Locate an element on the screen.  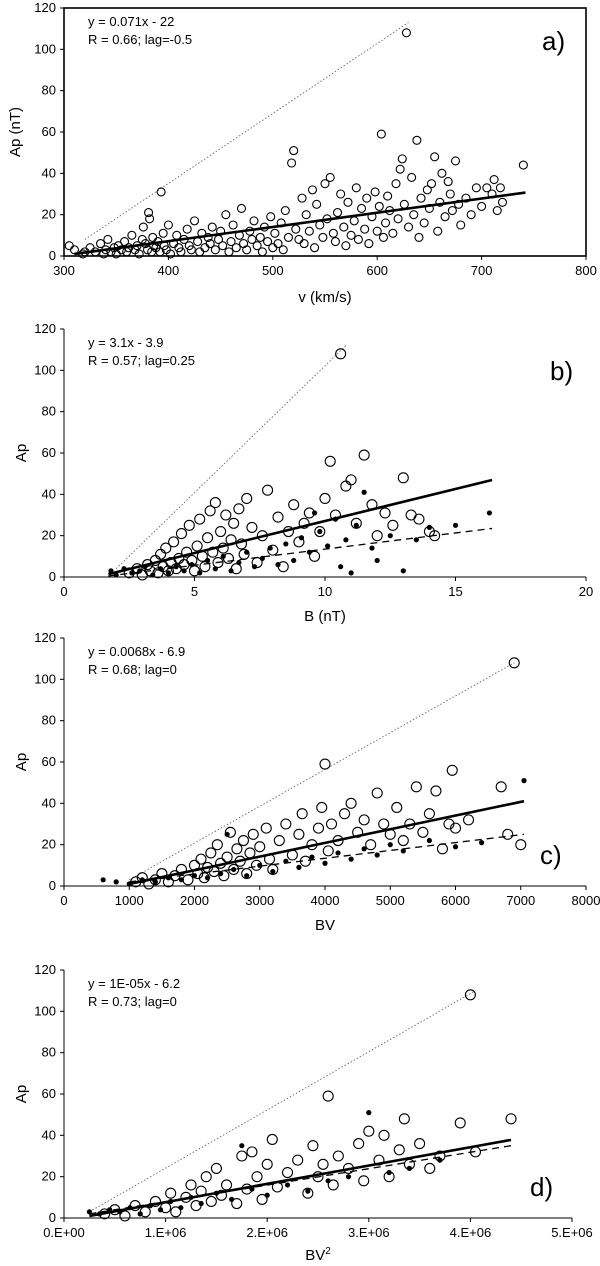
panel-label: c) is located at coordinates (551, 855).